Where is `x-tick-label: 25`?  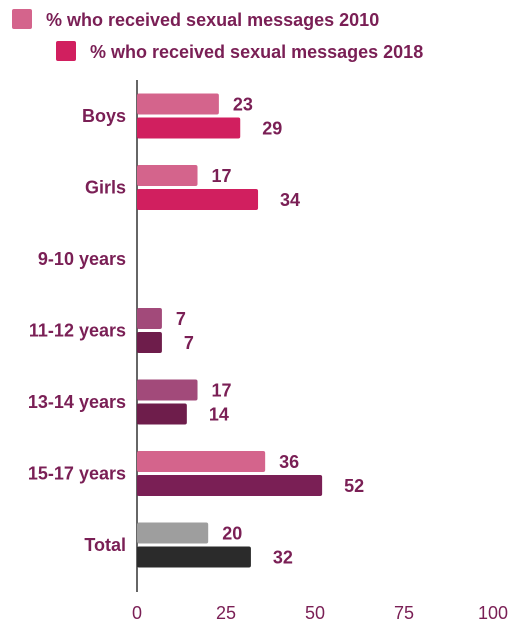
x-tick-label: 25 is located at coordinates (226, 613).